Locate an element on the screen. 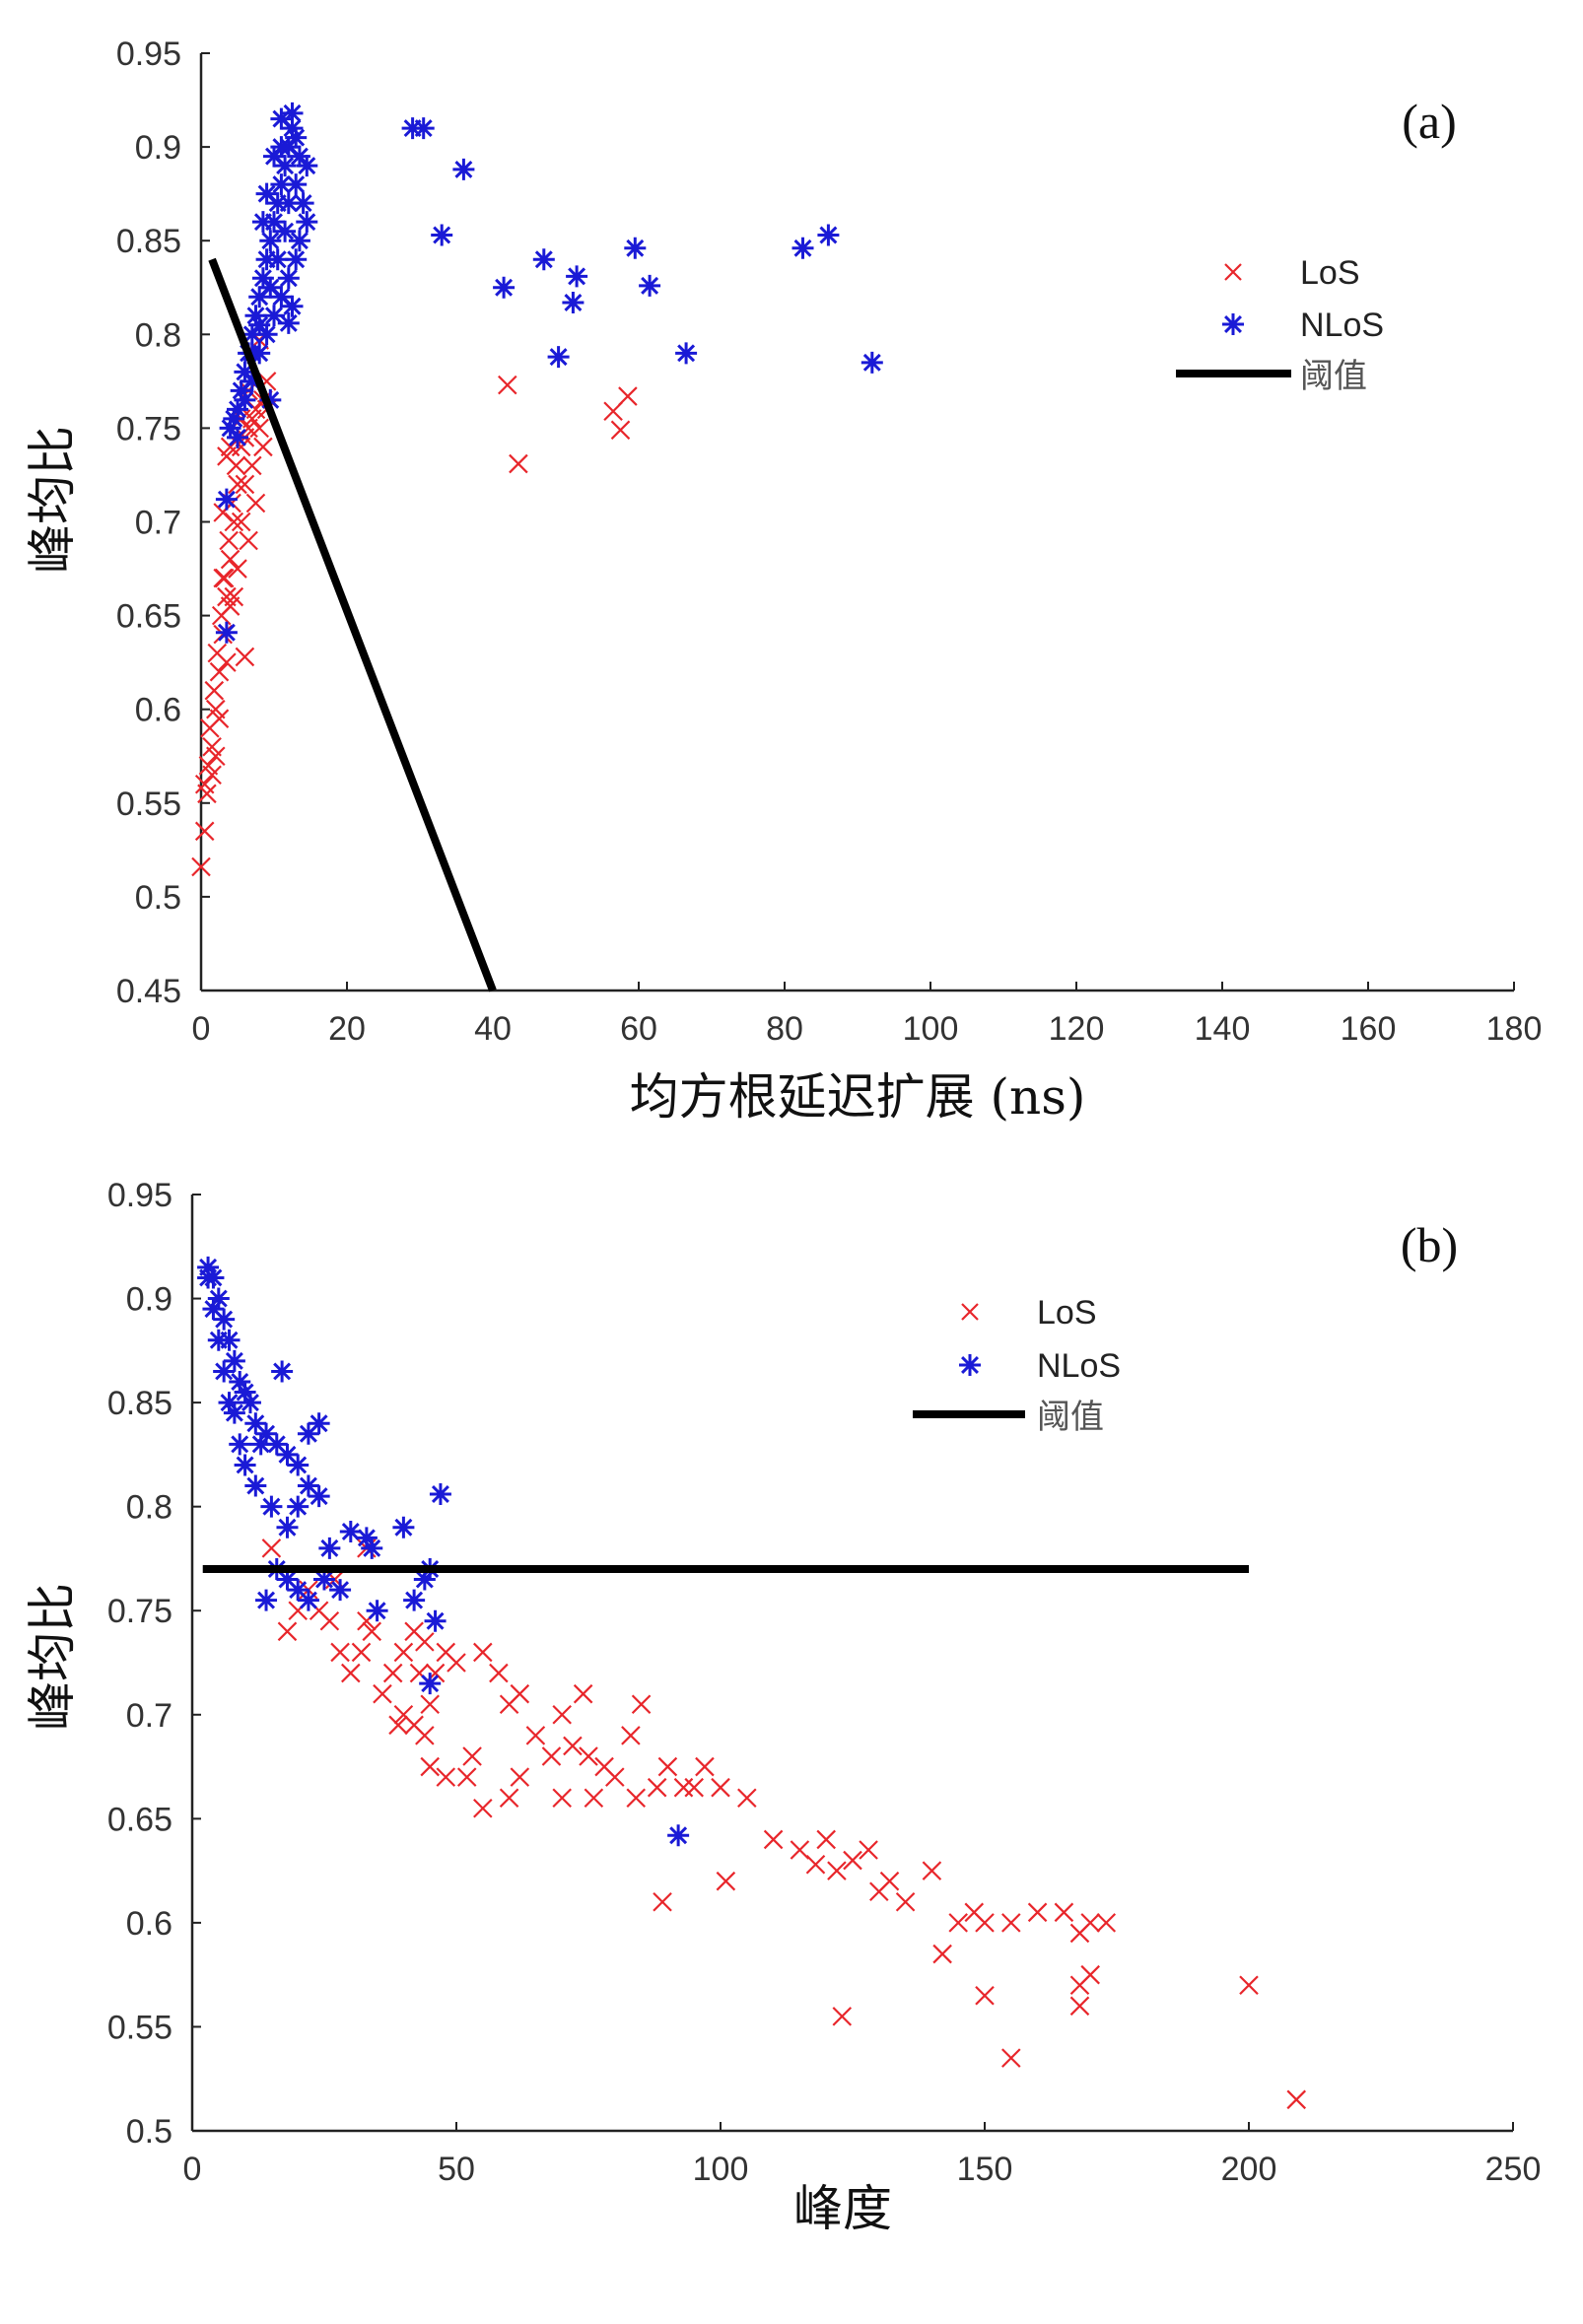 The width and height of the screenshot is (1583, 2324). panel-tag: (b) is located at coordinates (1430, 1244).